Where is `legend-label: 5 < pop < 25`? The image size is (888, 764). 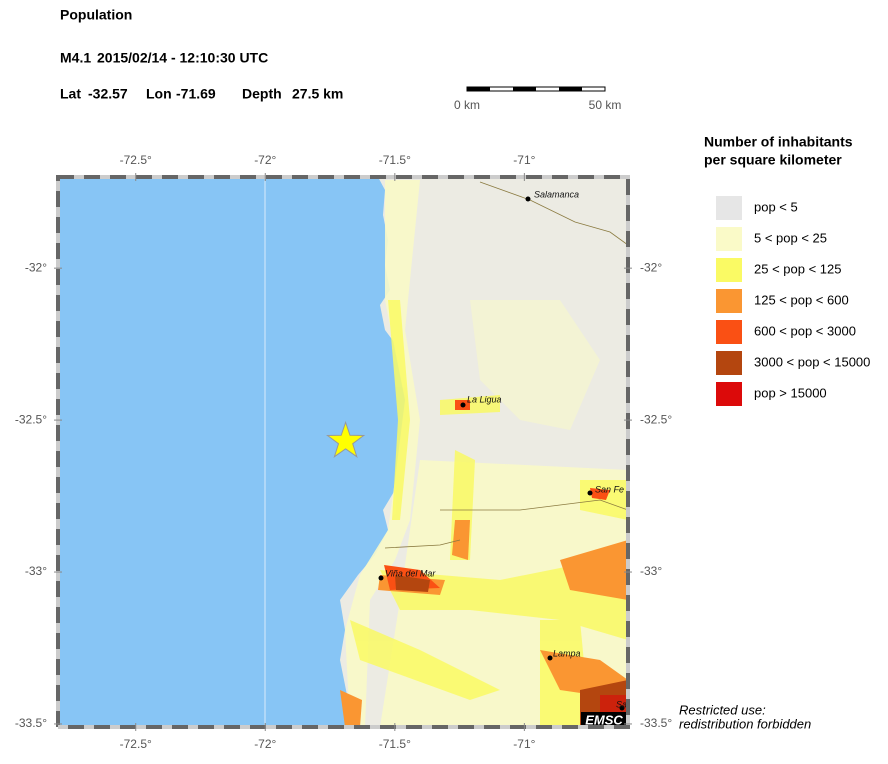
legend-label: 5 < pop < 25 is located at coordinates (790, 237).